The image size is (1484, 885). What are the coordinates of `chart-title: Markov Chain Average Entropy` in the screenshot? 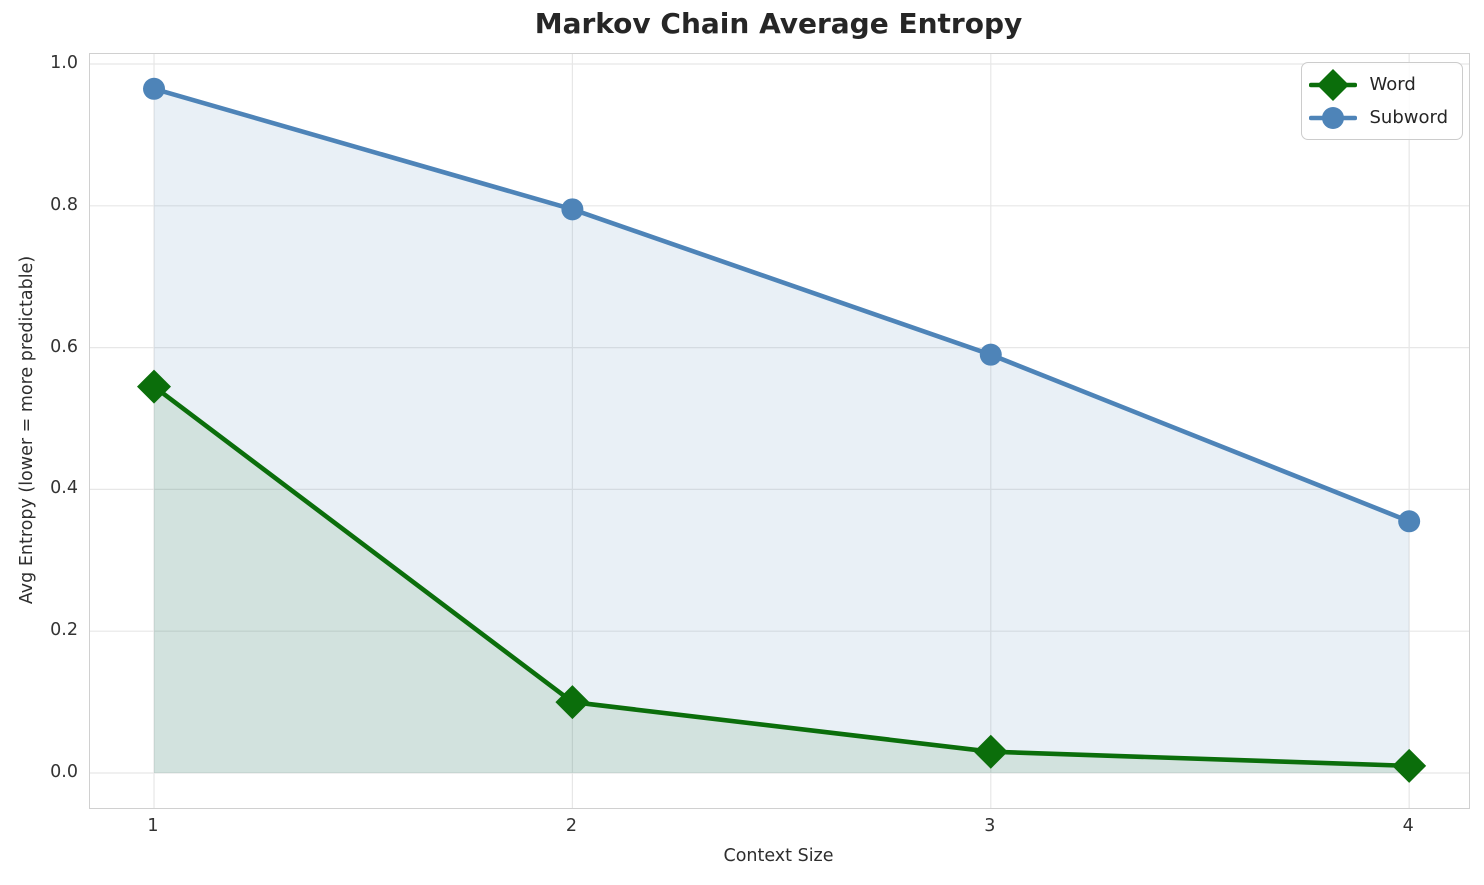 It's located at (778, 23).